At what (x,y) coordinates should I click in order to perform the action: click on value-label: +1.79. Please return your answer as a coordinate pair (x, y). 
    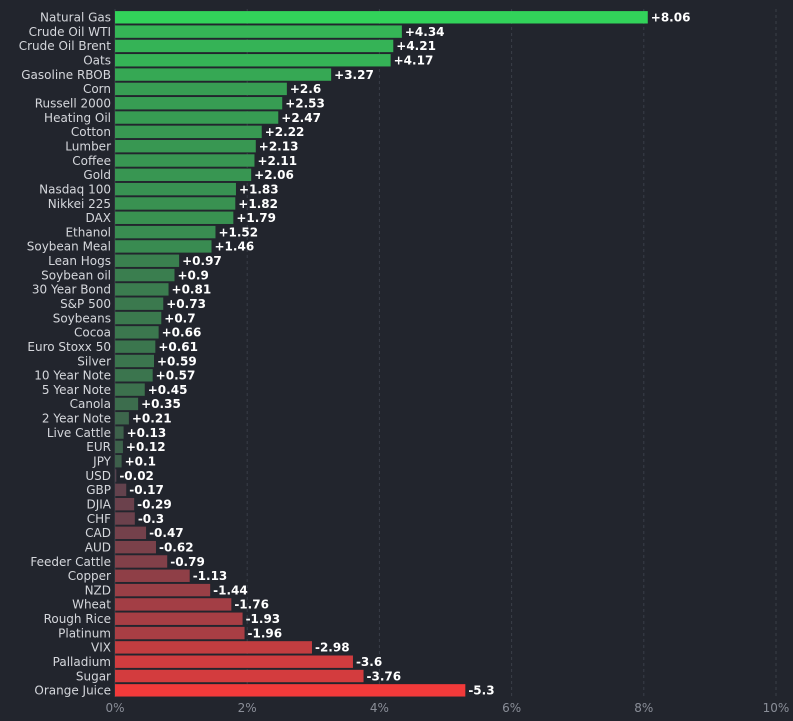
    Looking at the image, I should click on (256, 218).